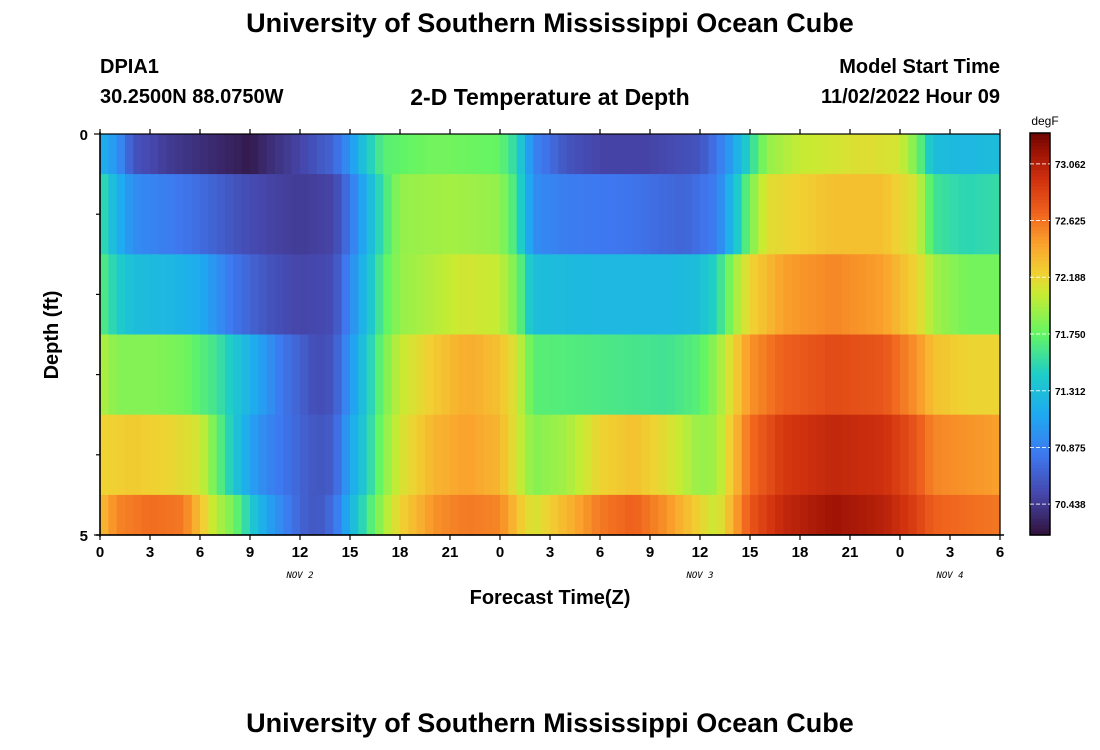 Image resolution: width=1100 pixels, height=750 pixels. Describe the element at coordinates (90, 336) in the screenshot. I see `y-axis: 05` at that location.